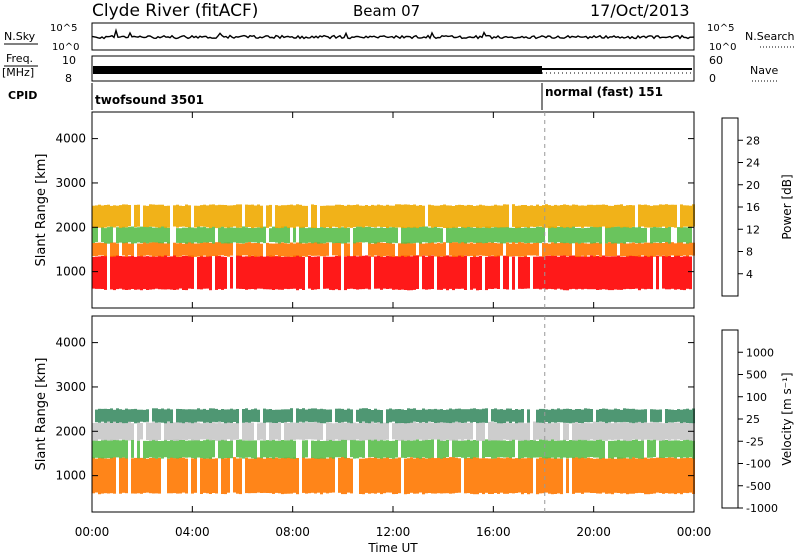 This screenshot has width=800, height=554. Describe the element at coordinates (753, 207) in the screenshot. I see `colorbar-tick-label: 16` at that location.